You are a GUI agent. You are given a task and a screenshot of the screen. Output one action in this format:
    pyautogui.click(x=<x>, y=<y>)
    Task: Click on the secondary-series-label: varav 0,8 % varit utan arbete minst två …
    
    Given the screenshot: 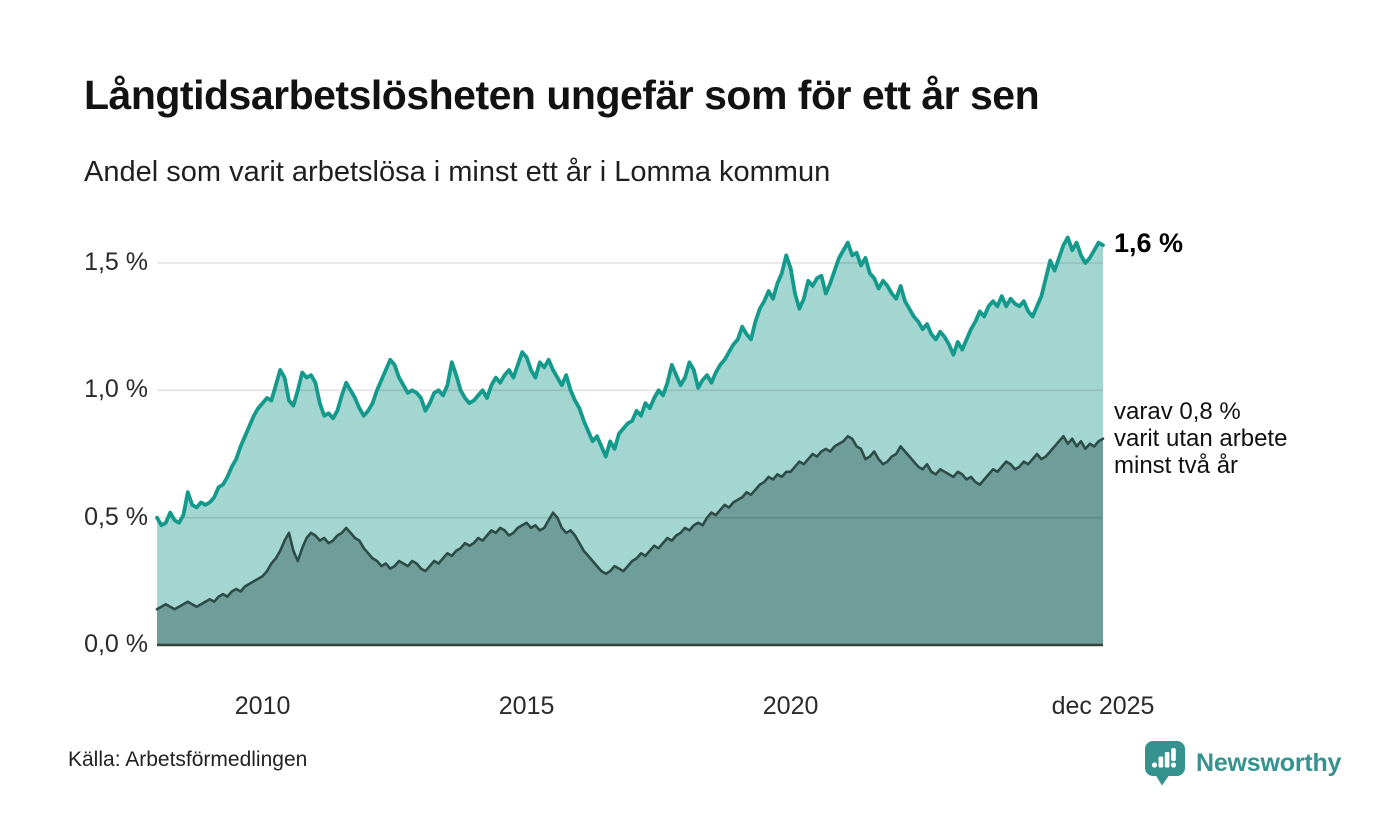 What is the action you would take?
    pyautogui.click(x=1201, y=438)
    